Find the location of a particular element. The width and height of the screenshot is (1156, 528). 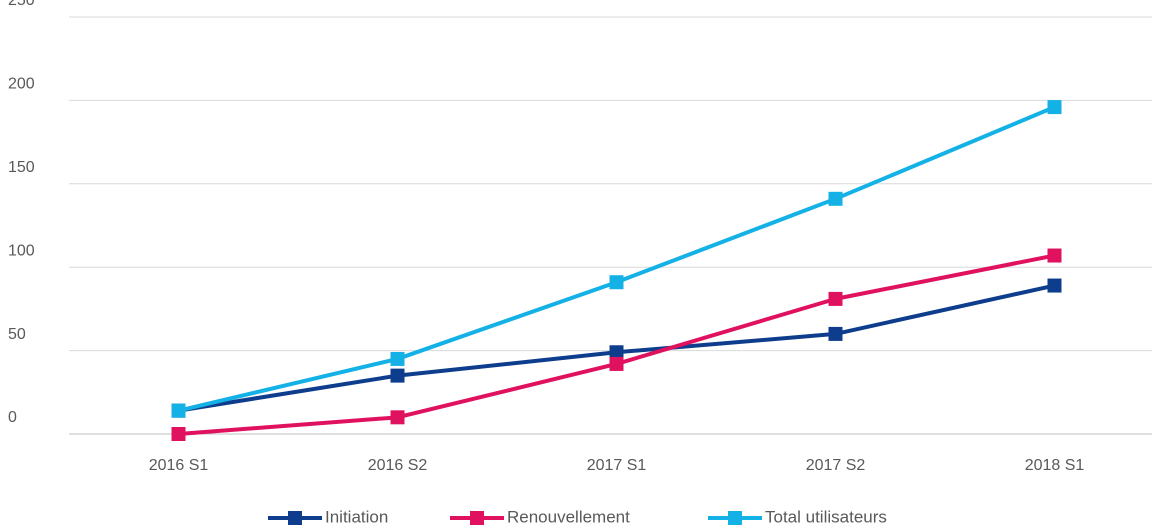

y-tick-label: 250 is located at coordinates (21, 4).